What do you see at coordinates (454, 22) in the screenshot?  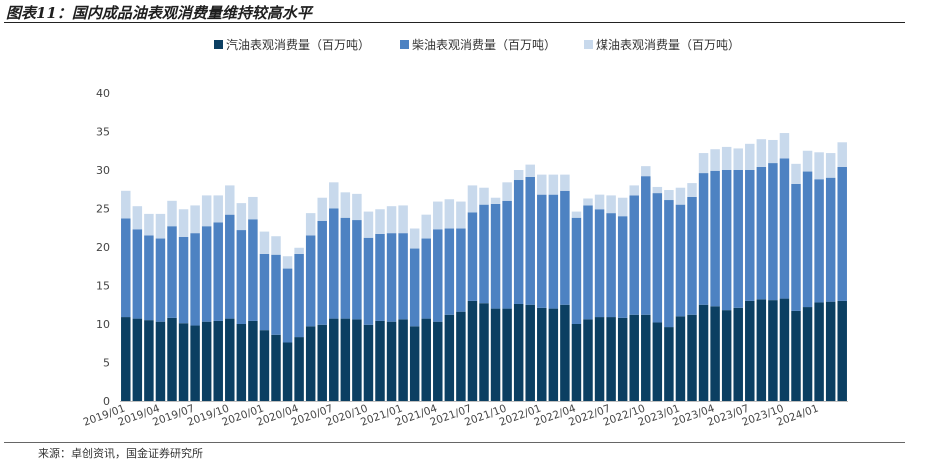 I see `title-rule` at bounding box center [454, 22].